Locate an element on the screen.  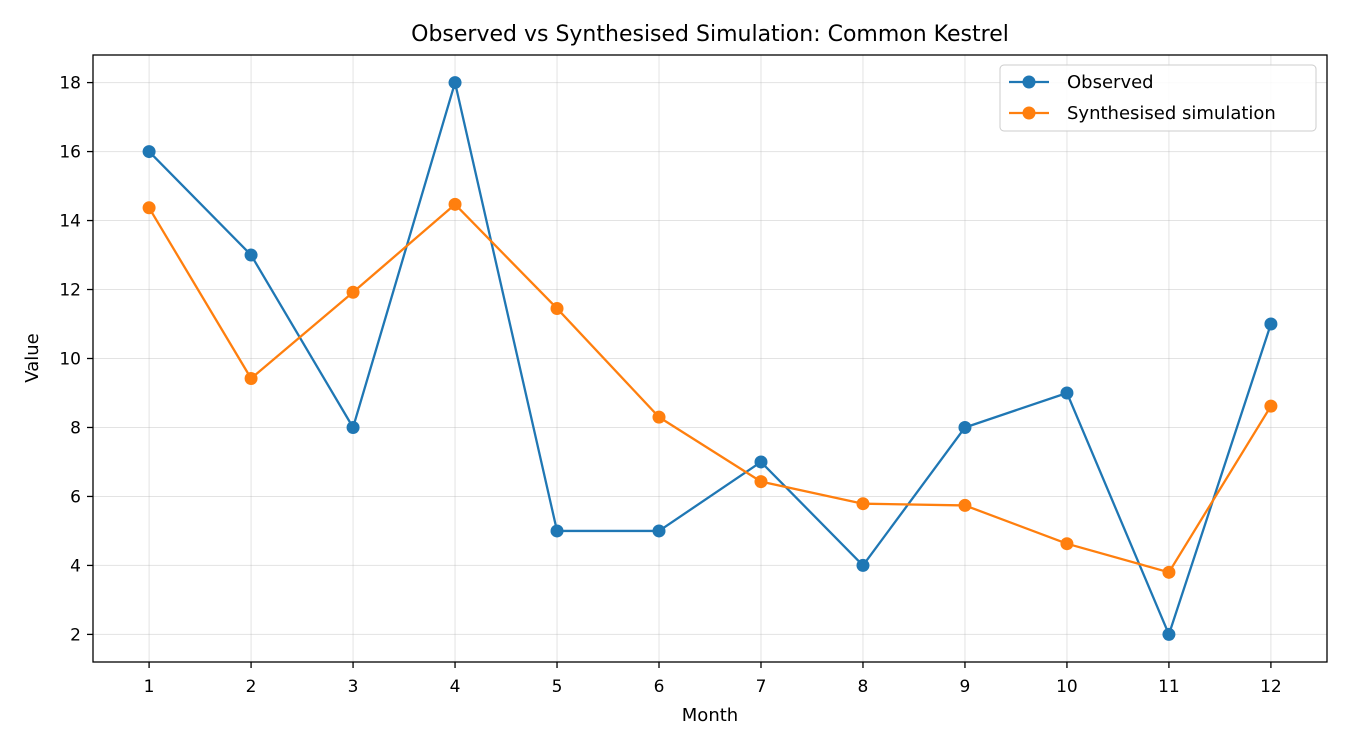
x-tick-label: 1 is located at coordinates (149, 687).